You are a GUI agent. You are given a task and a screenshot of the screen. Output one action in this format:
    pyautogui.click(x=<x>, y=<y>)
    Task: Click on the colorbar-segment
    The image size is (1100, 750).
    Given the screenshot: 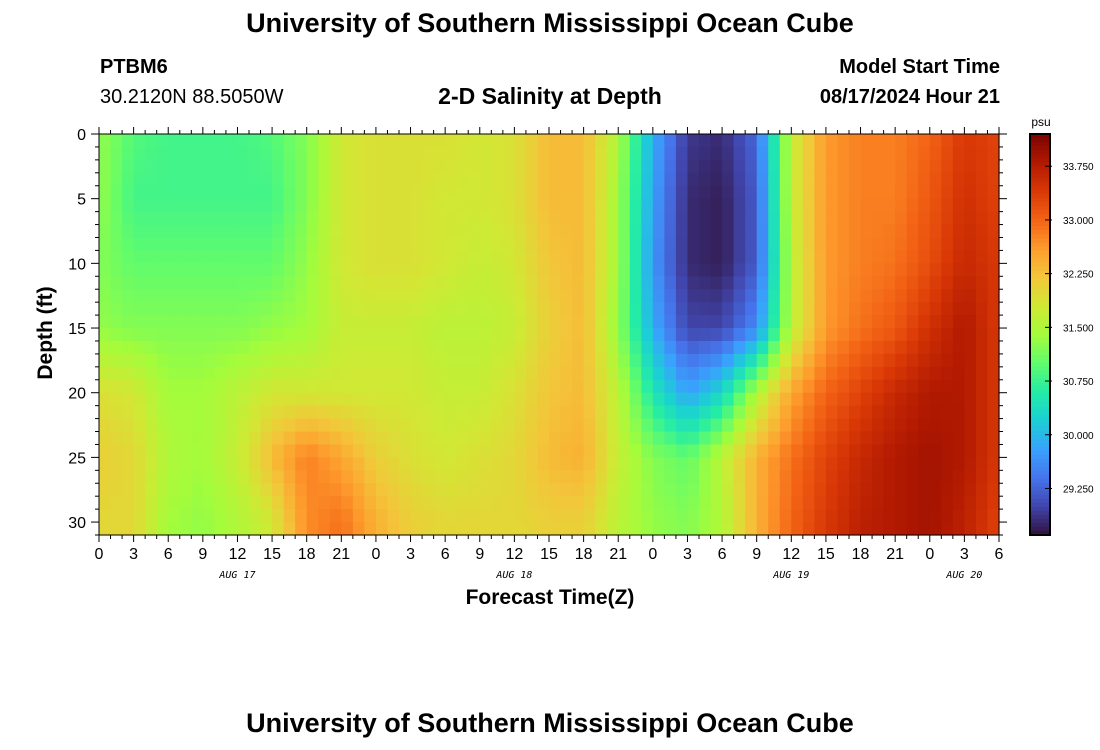 What is the action you would take?
    pyautogui.click(x=1040, y=208)
    